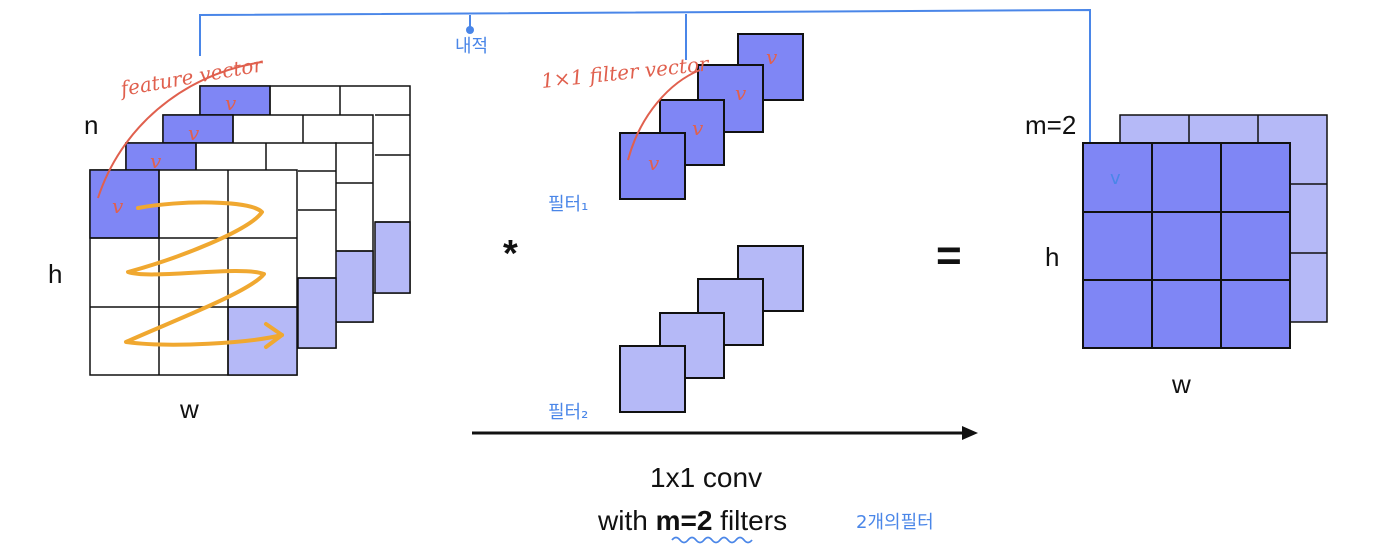 This screenshot has height=552, width=1396. Describe the element at coordinates (749, 520) in the screenshot. I see `caption-filters: filters` at that location.